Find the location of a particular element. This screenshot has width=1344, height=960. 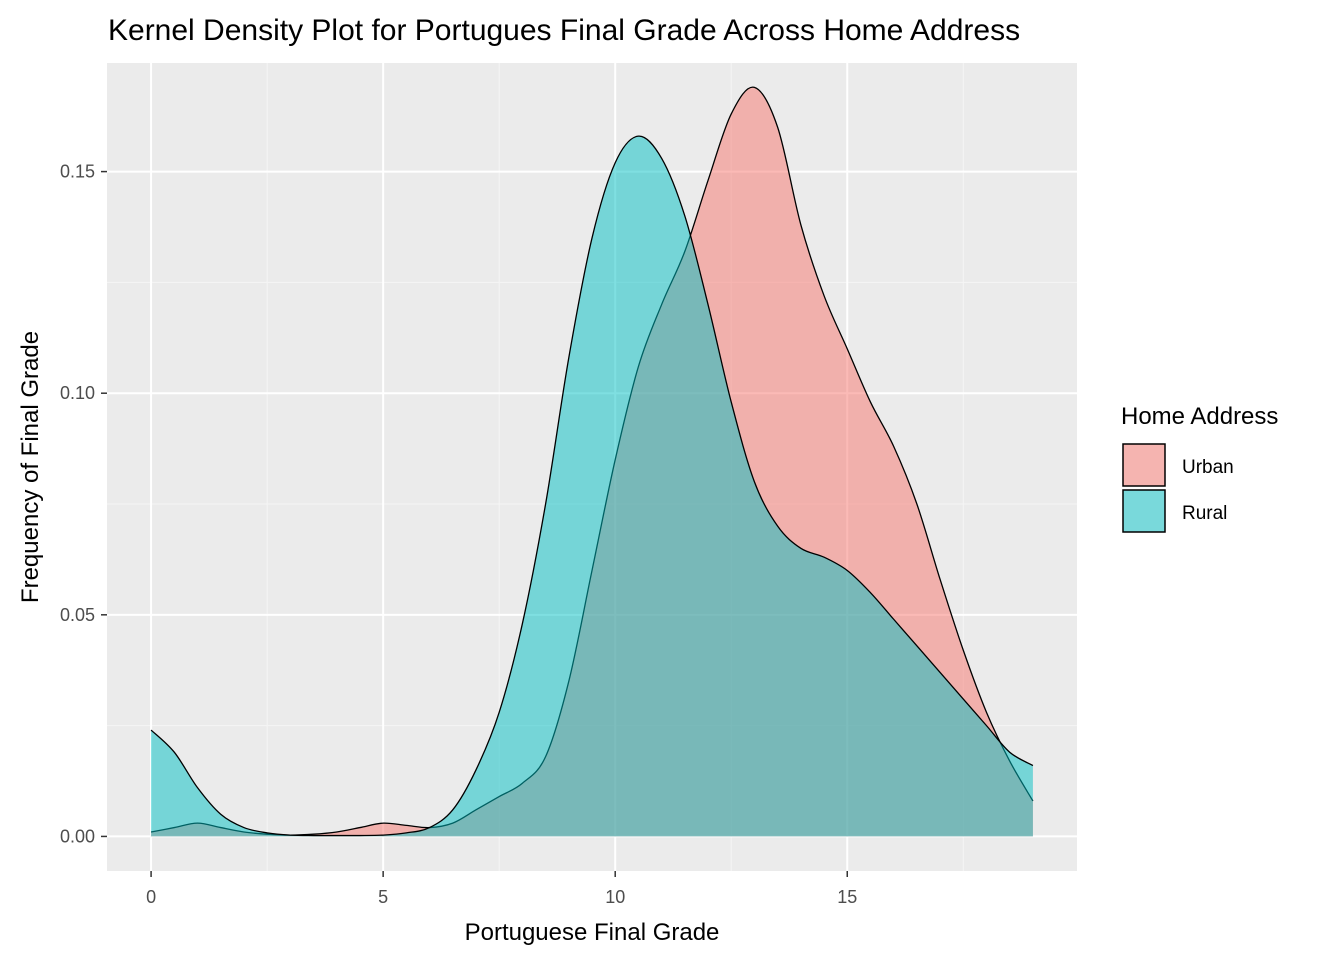

y-tick-label: 0.10 is located at coordinates (77, 393).